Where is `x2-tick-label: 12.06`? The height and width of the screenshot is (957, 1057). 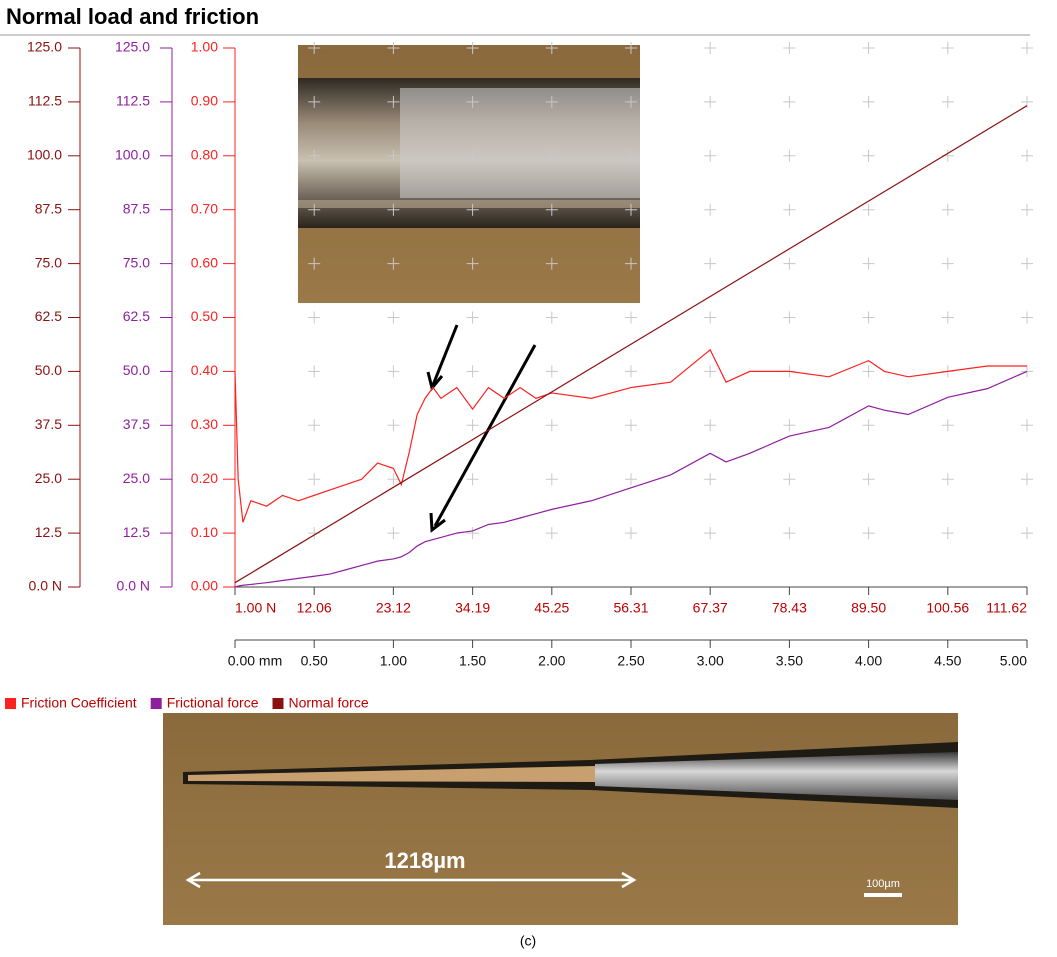 x2-tick-label: 12.06 is located at coordinates (314, 608).